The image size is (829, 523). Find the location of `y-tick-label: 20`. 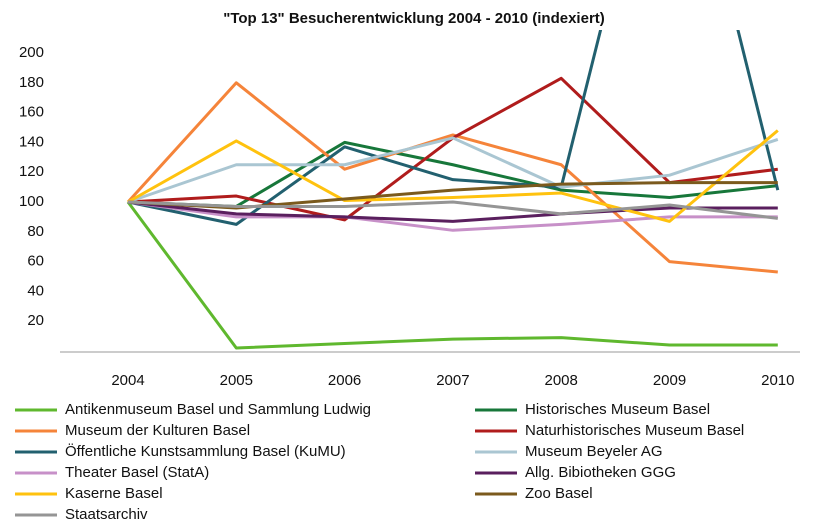

y-tick-label: 20 is located at coordinates (35, 320).